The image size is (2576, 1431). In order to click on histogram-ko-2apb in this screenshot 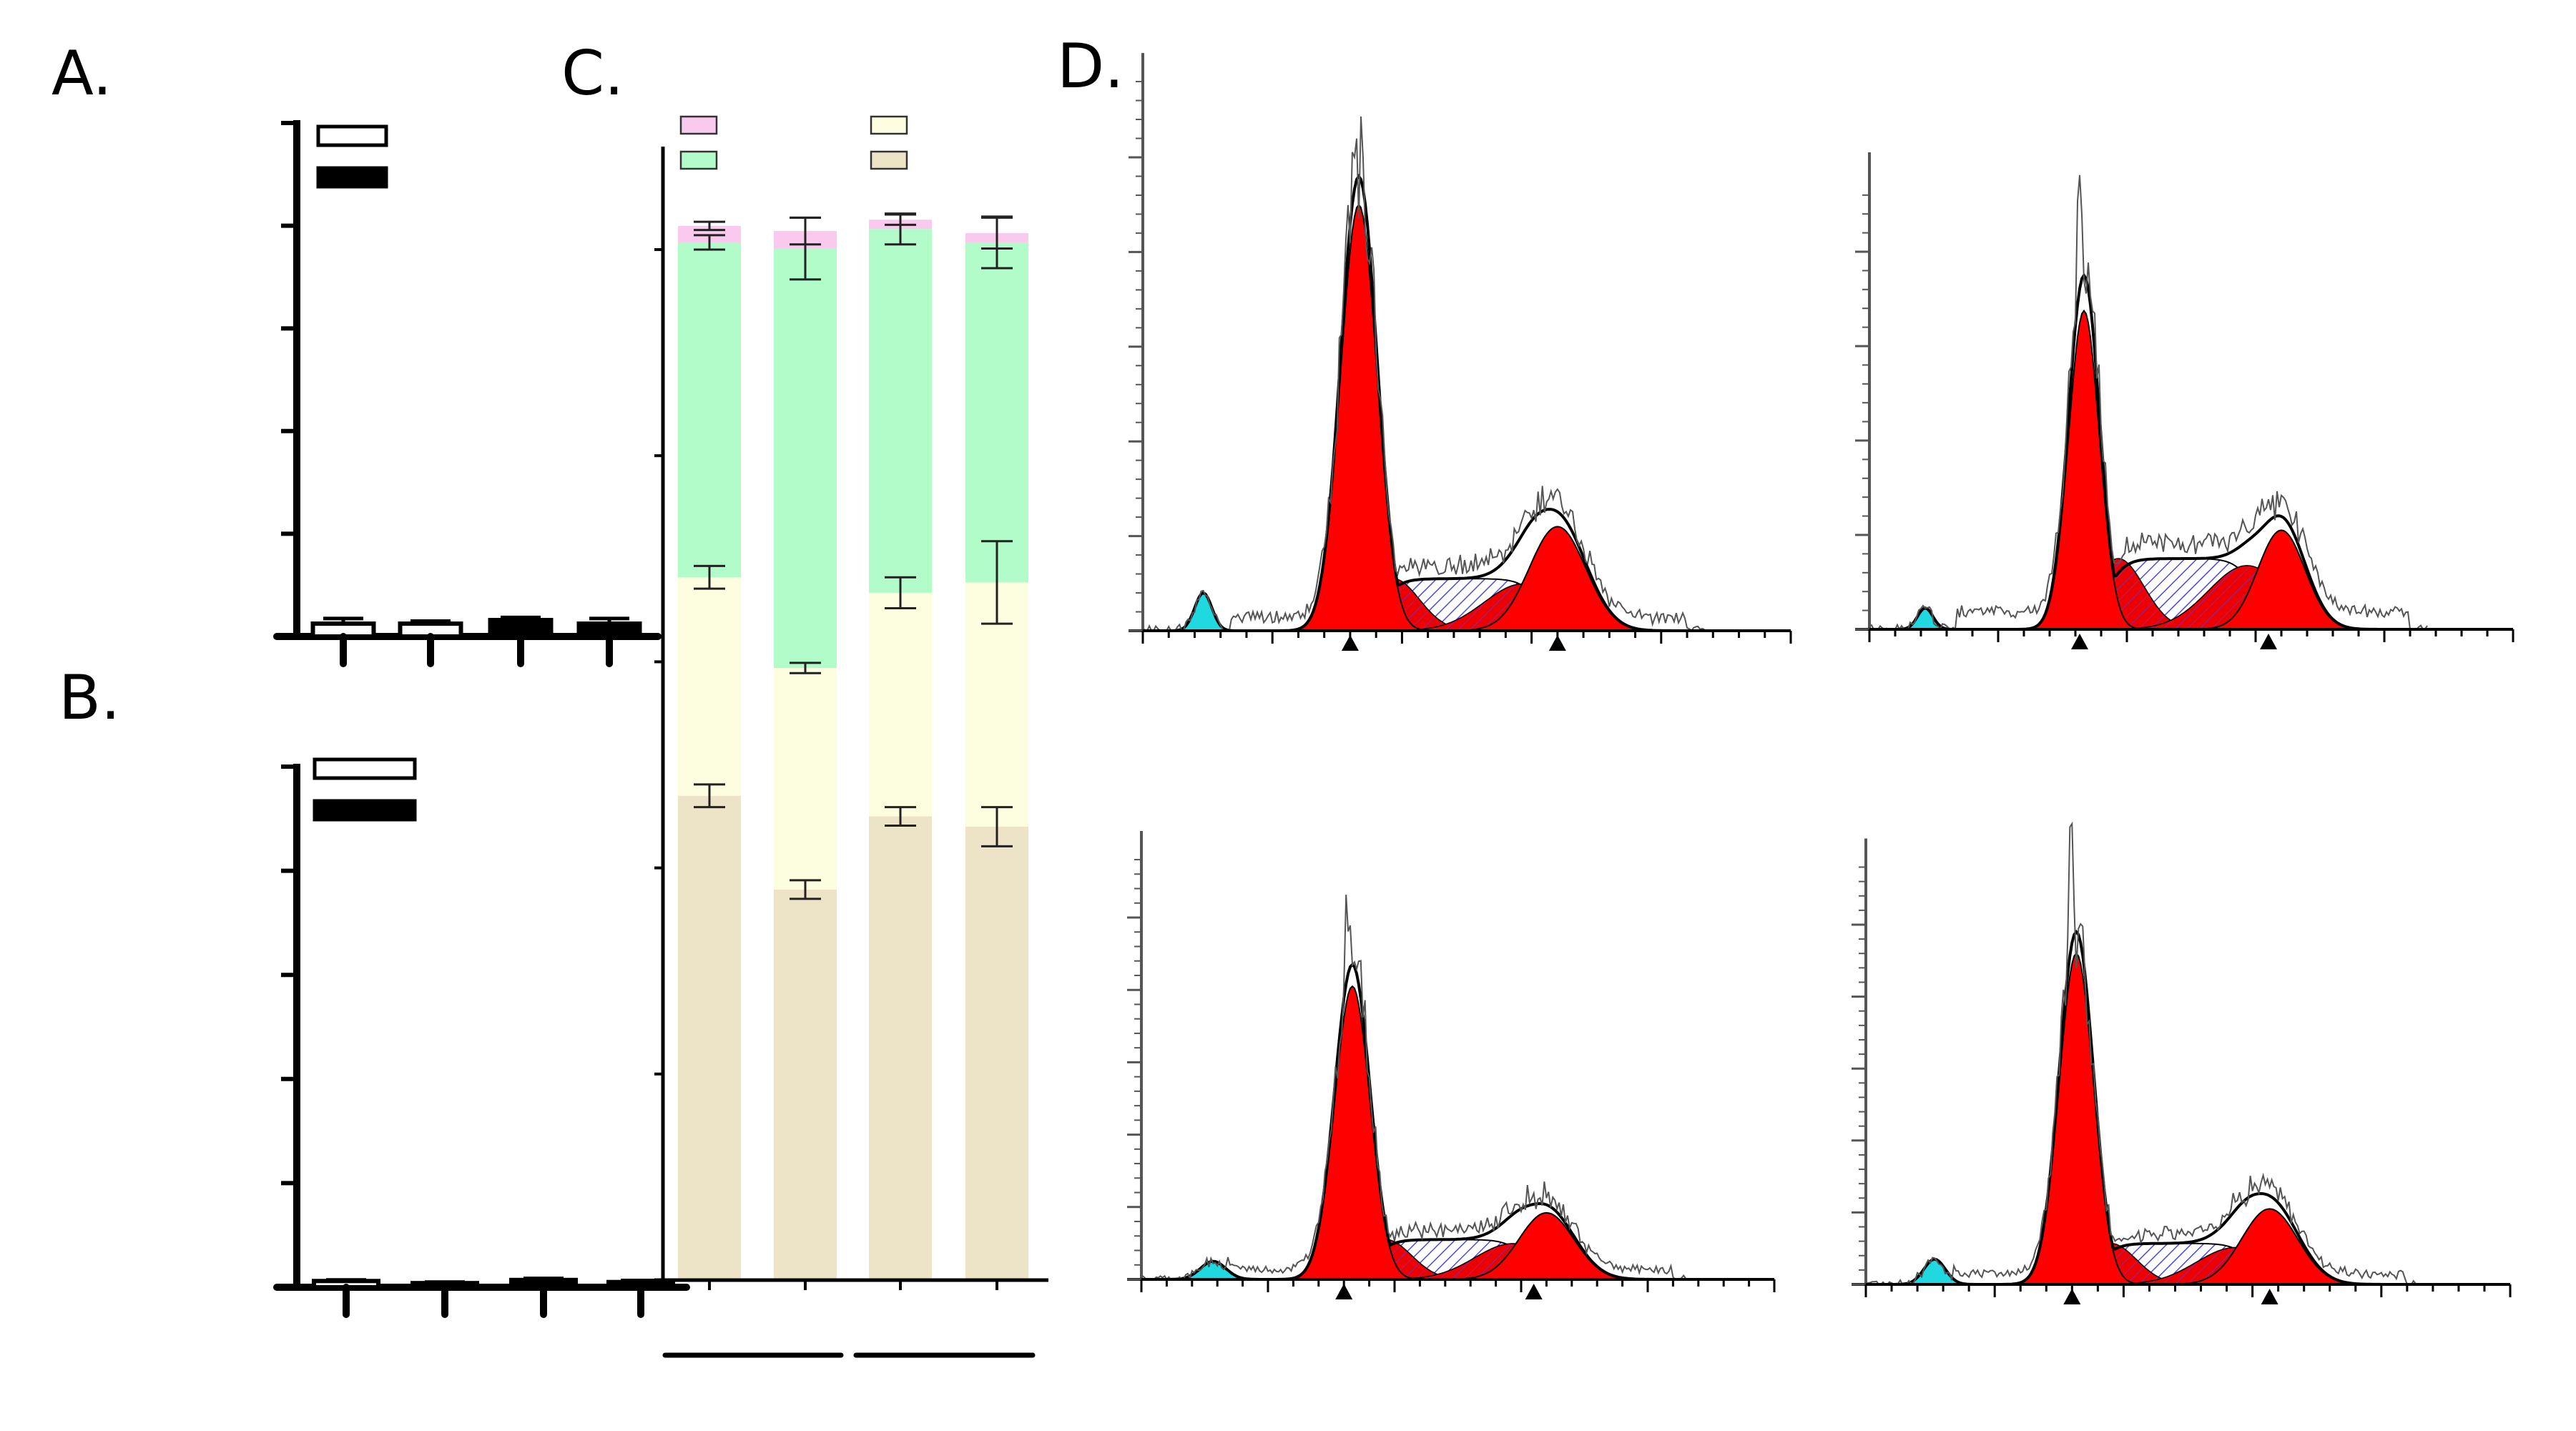, I will do `click(2182, 1062)`.